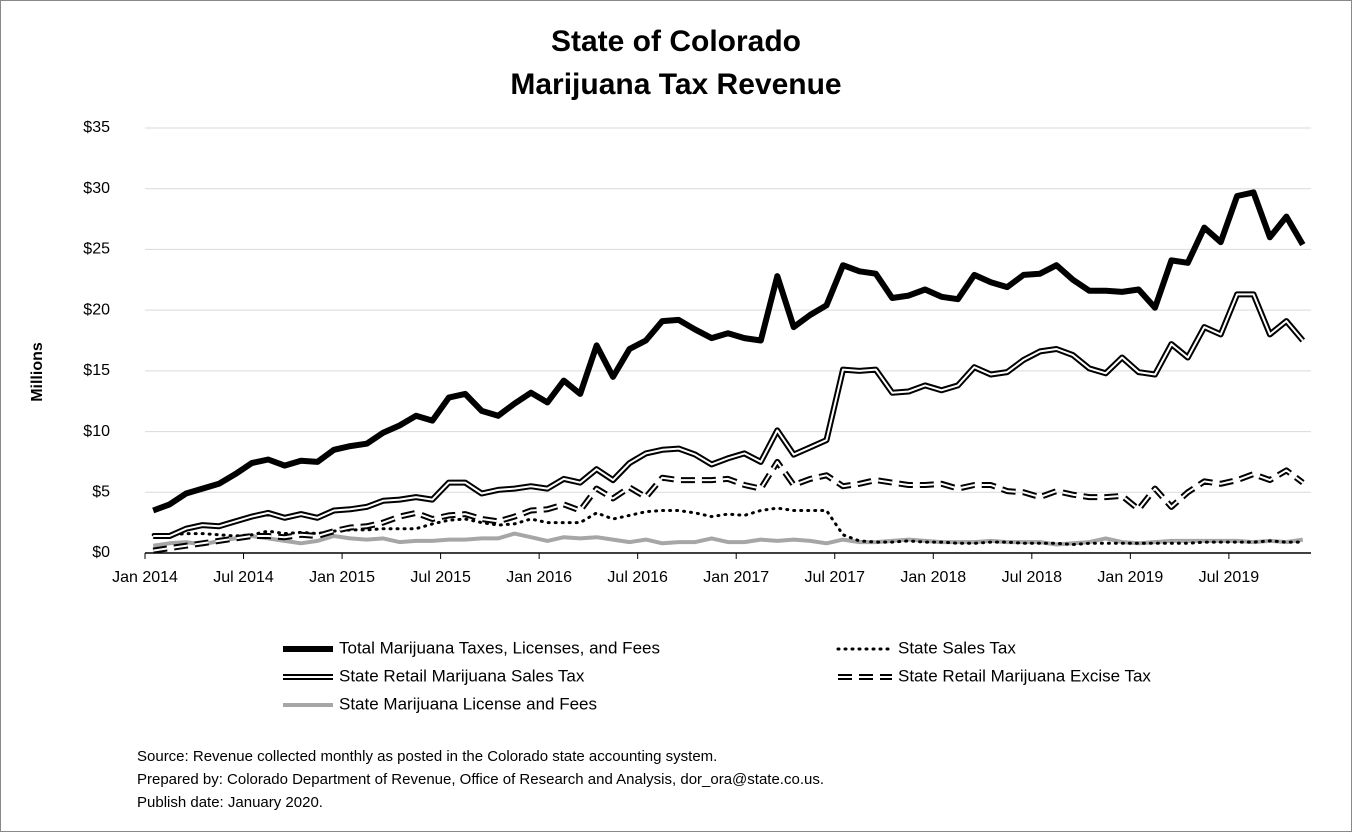 The height and width of the screenshot is (832, 1352). Describe the element at coordinates (957, 647) in the screenshot. I see `legend-label: State Sales Tax` at that location.